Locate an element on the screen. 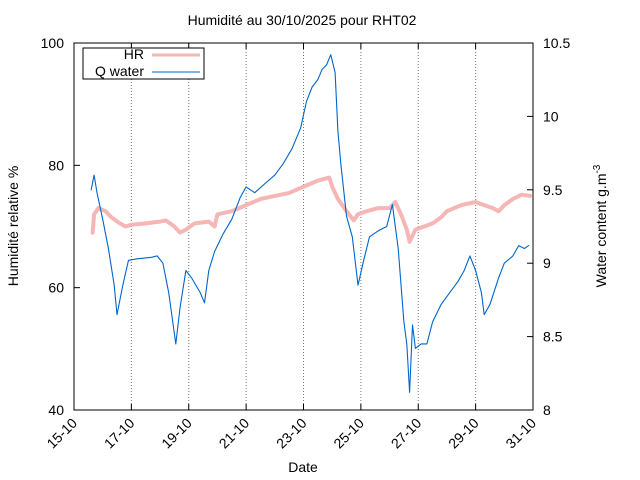  chart-title: Humidité au 30/10/2025 pour RHT02 is located at coordinates (302, 20).